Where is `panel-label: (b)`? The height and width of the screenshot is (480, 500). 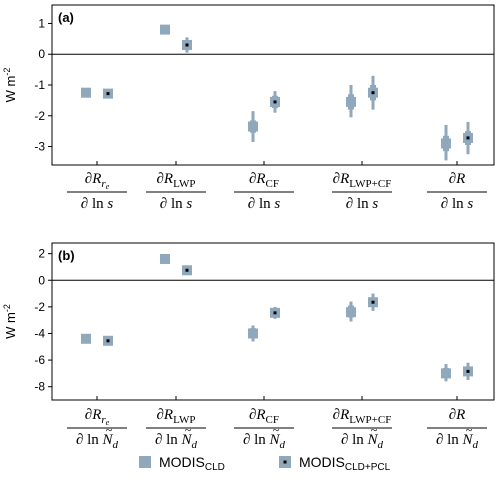 panel-label: (b) is located at coordinates (66, 255).